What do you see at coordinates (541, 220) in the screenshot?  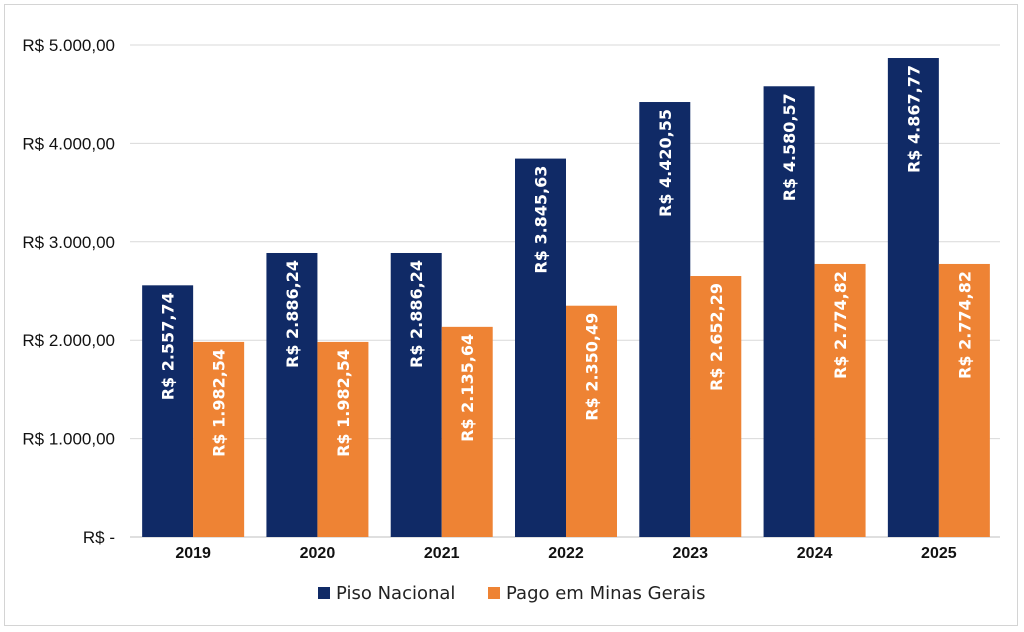 I see `data-label: R$ 3.845,63` at bounding box center [541, 220].